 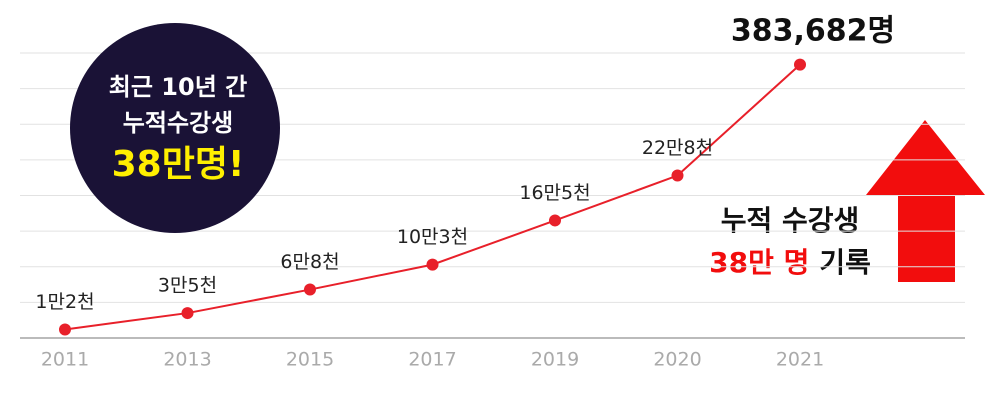 What do you see at coordinates (432, 237) in the screenshot?
I see `value-label: 10만3천` at bounding box center [432, 237].